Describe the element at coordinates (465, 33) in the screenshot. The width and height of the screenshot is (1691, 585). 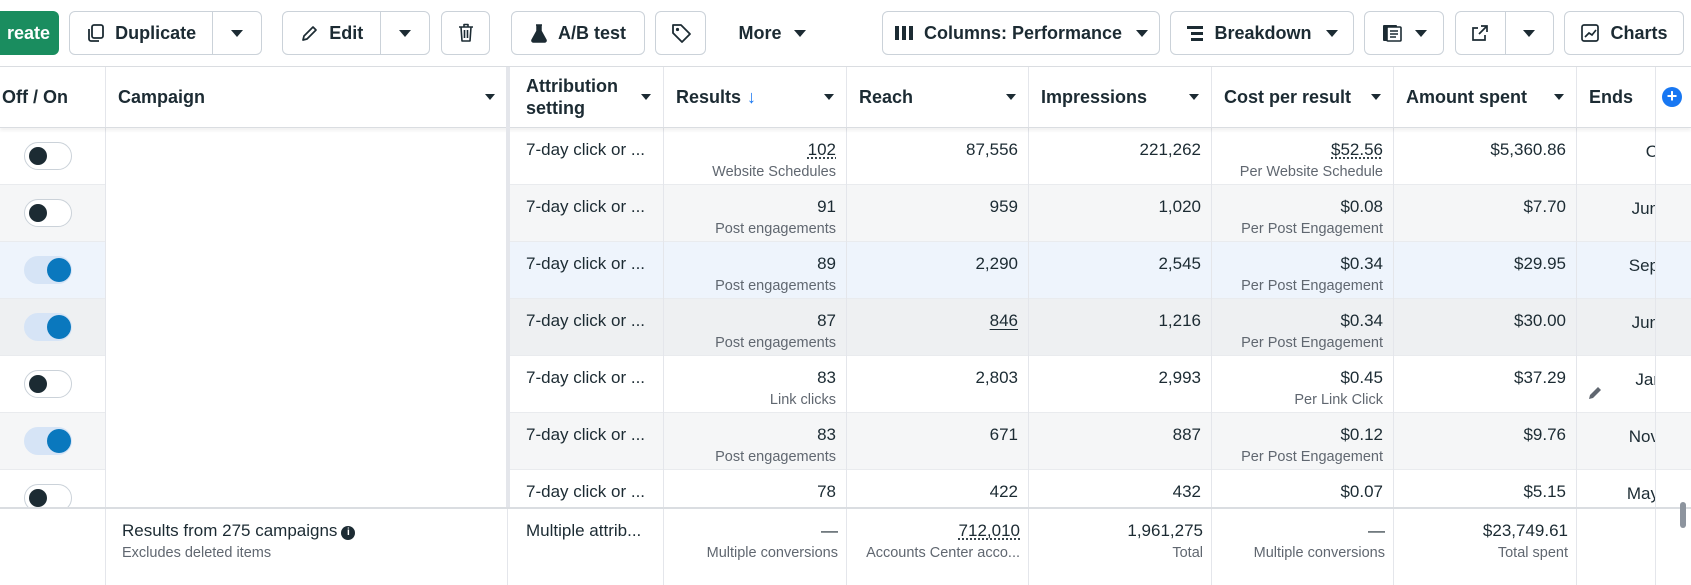
I see `delete-button` at that location.